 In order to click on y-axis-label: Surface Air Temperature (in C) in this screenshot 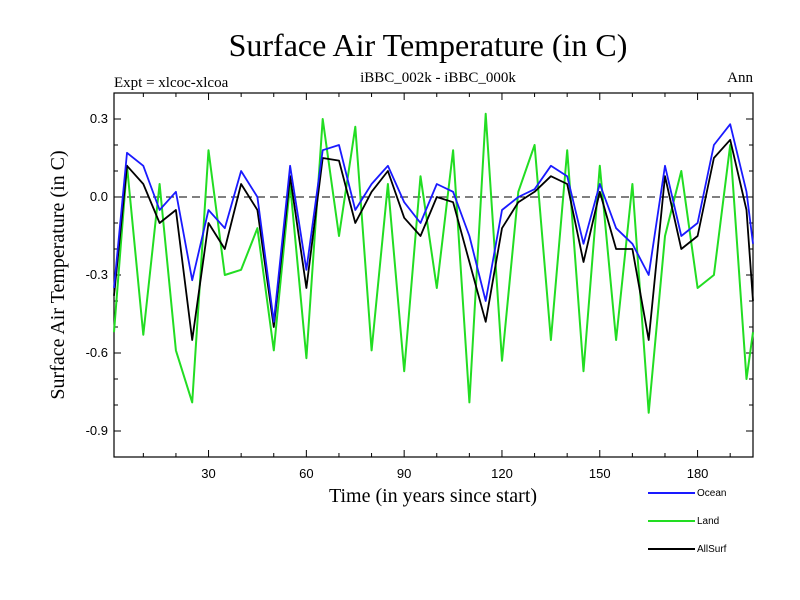, I will do `click(58, 274)`.